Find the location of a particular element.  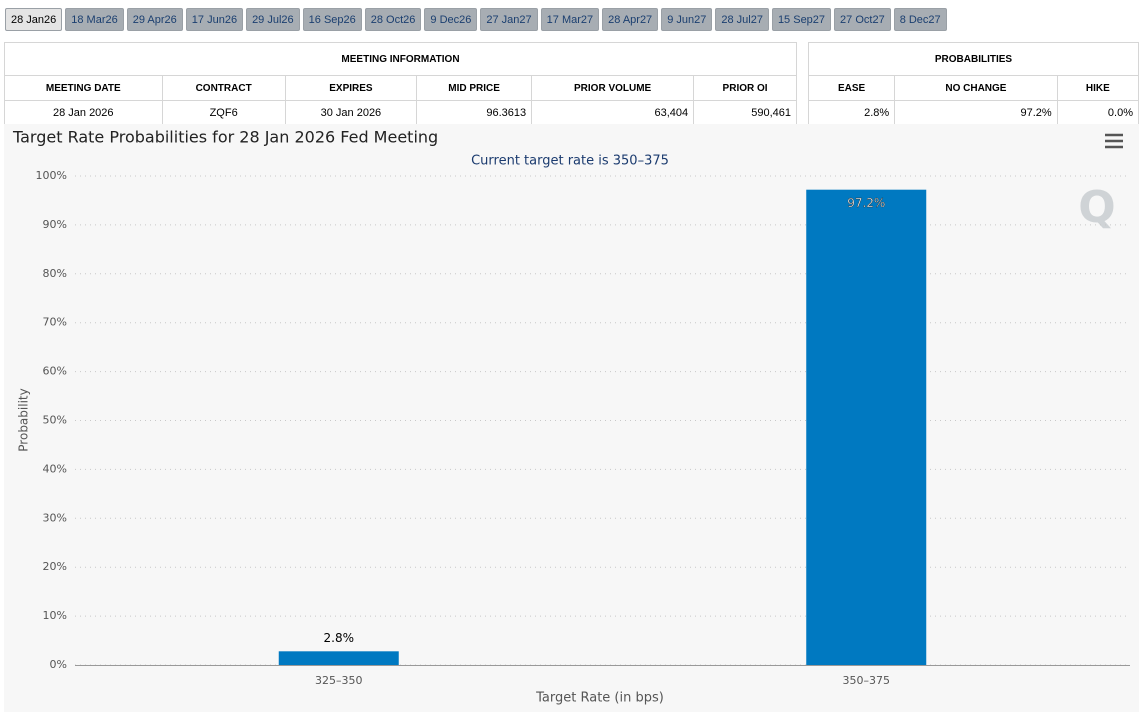

cell: 96.3613 is located at coordinates (474, 113).